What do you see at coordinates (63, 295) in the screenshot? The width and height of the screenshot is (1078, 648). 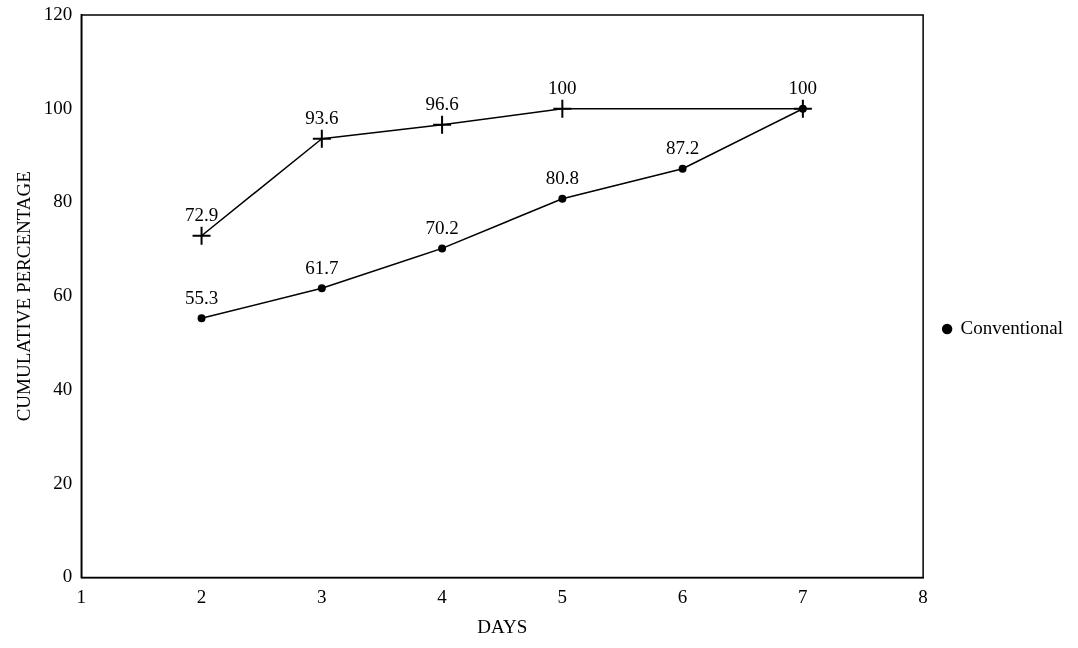 I see `y-tick-label: 60` at bounding box center [63, 295].